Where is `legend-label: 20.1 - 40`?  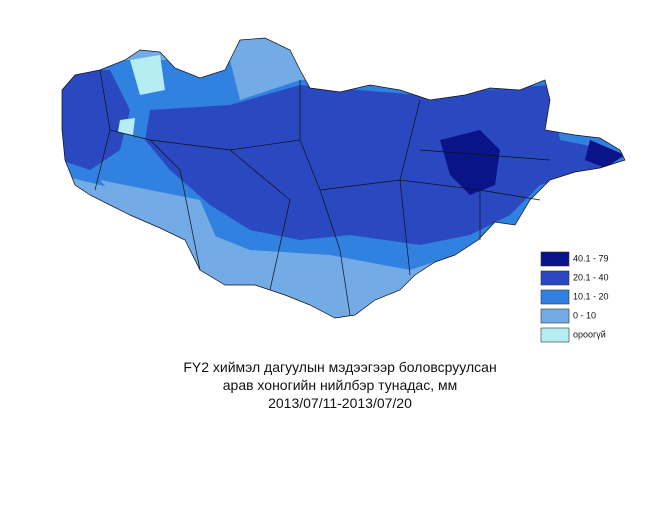
legend-label: 20.1 - 40 is located at coordinates (591, 277).